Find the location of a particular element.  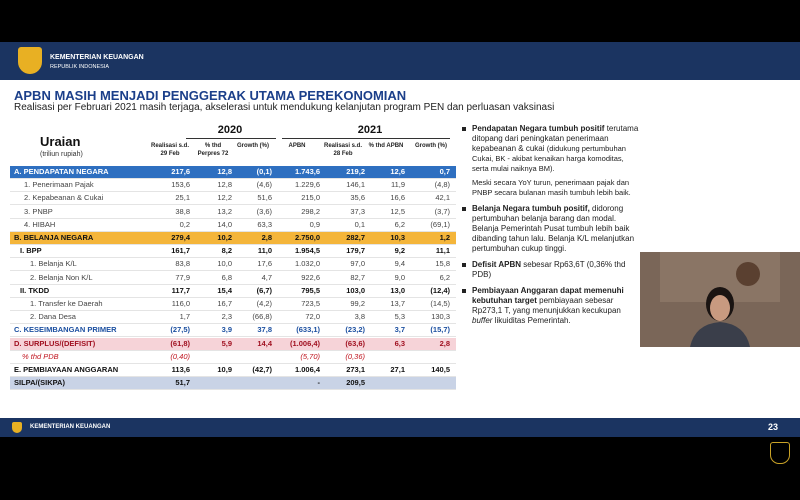

row-label: 2. Kepabeanan & Cukai is located at coordinates (64, 198).